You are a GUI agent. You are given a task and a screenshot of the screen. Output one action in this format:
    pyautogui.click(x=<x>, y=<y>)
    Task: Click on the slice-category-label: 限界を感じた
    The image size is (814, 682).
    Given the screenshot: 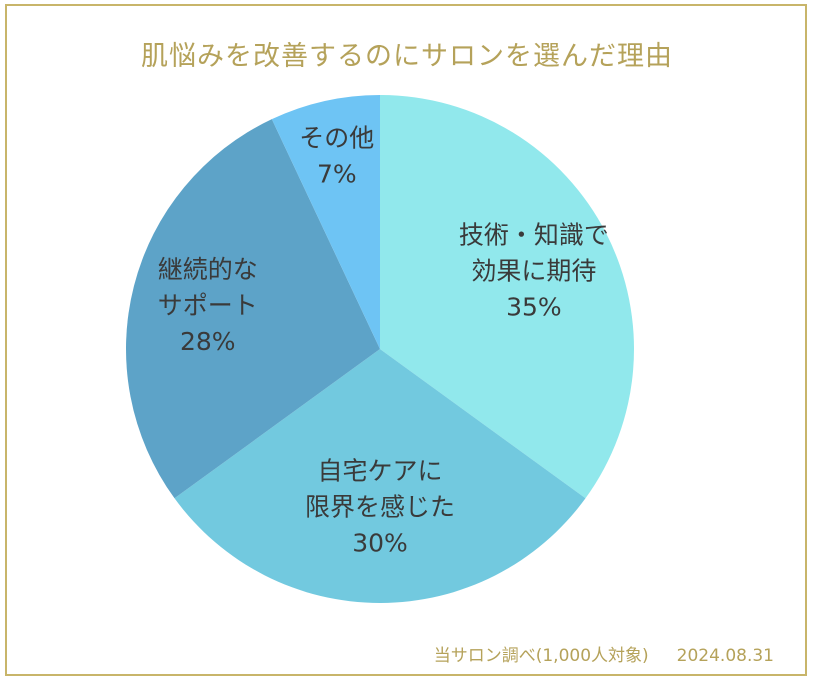 What is the action you would take?
    pyautogui.click(x=380, y=506)
    